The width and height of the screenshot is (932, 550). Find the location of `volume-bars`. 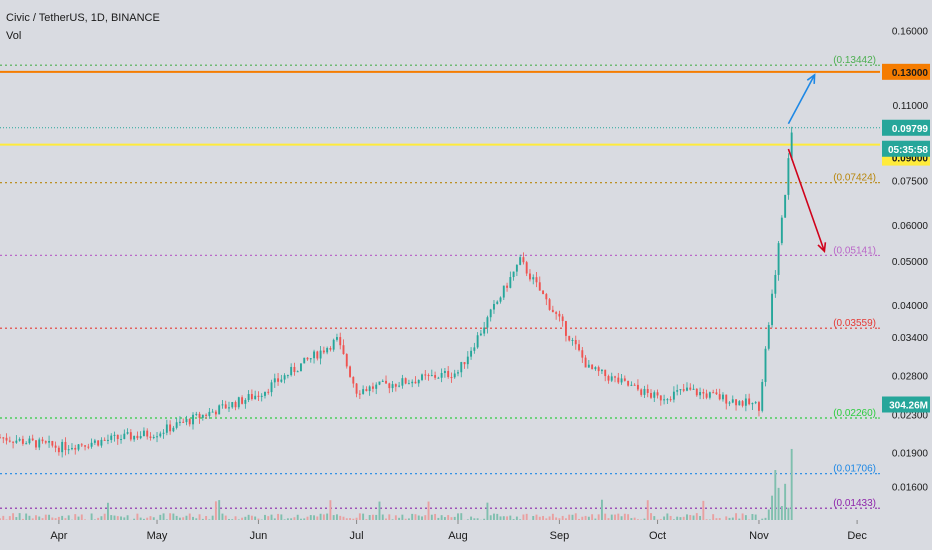

volume-bars is located at coordinates (396, 484).